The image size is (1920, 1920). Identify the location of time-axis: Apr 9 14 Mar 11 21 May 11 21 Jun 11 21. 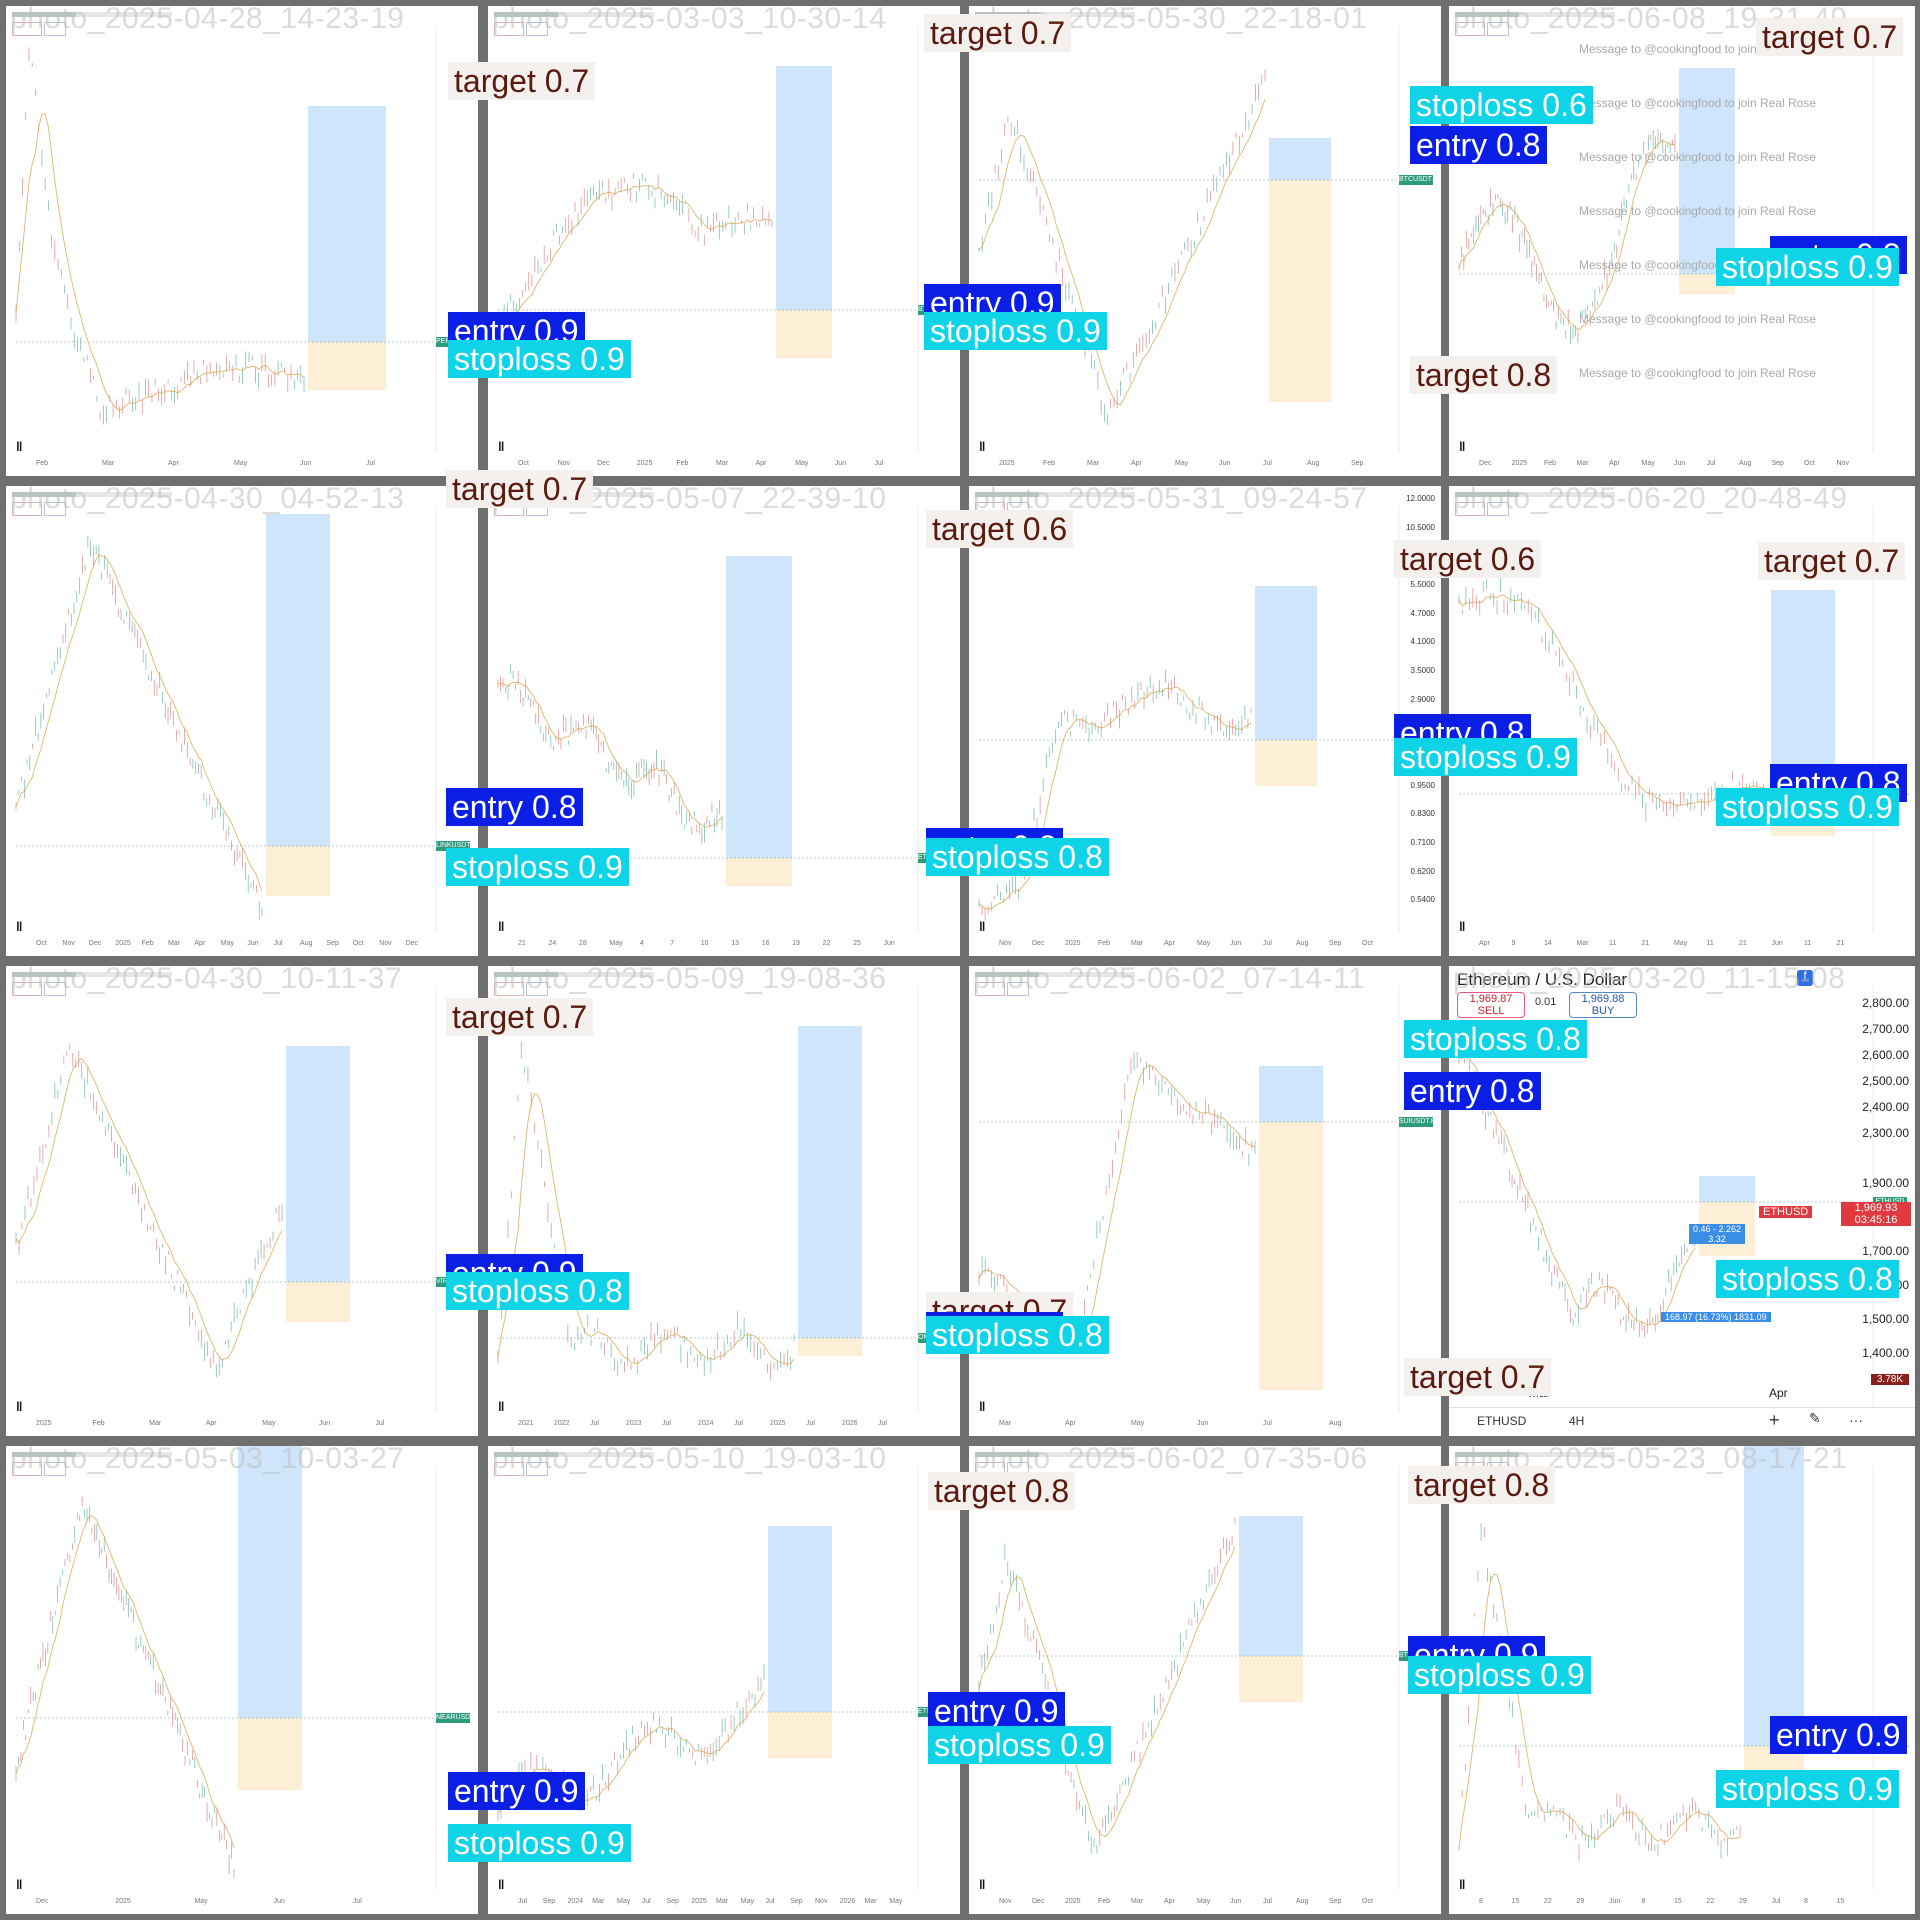
(1682, 945).